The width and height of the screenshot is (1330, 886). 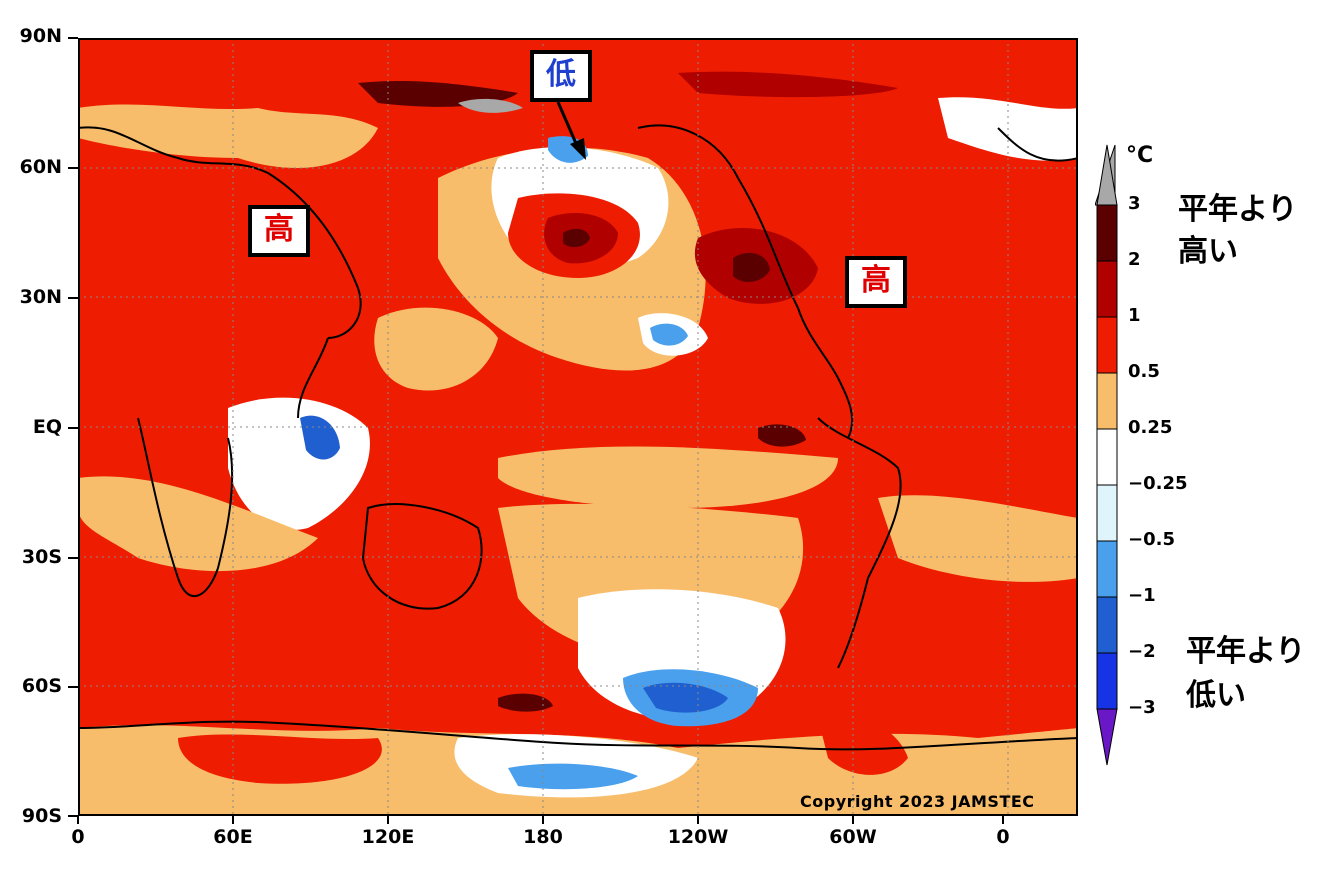 What do you see at coordinates (388, 837) in the screenshot?
I see `x-label-120e: 120E` at bounding box center [388, 837].